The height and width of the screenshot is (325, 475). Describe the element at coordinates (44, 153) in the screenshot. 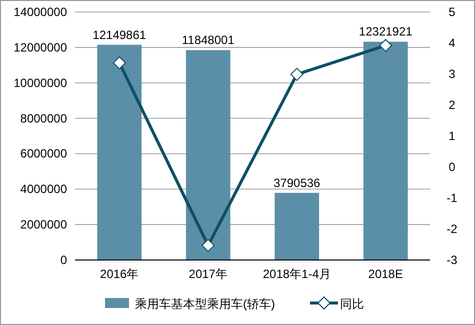

I see `y-tick-label: 6000000` at that location.